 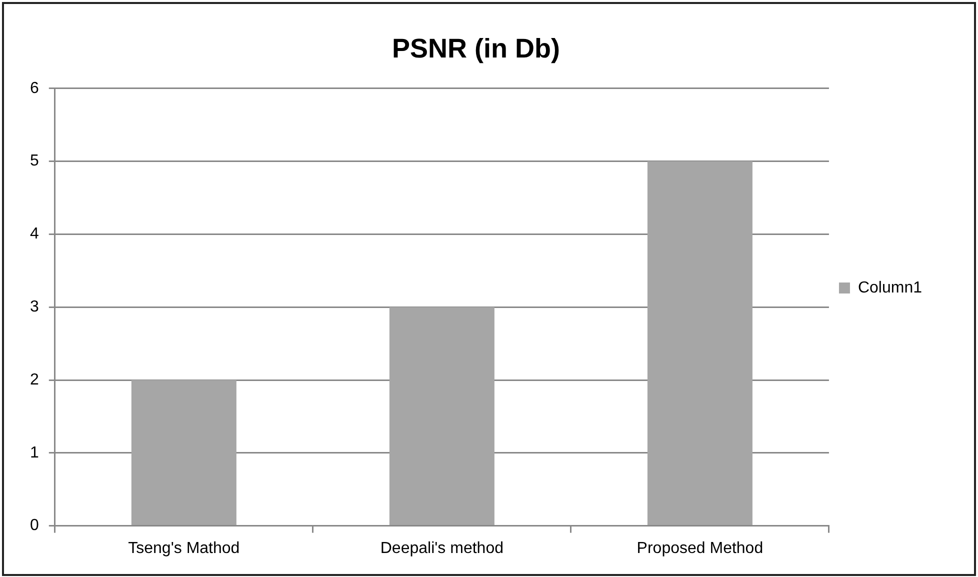 What do you see at coordinates (34, 453) in the screenshot?
I see `y-tick-label: 1` at bounding box center [34, 453].